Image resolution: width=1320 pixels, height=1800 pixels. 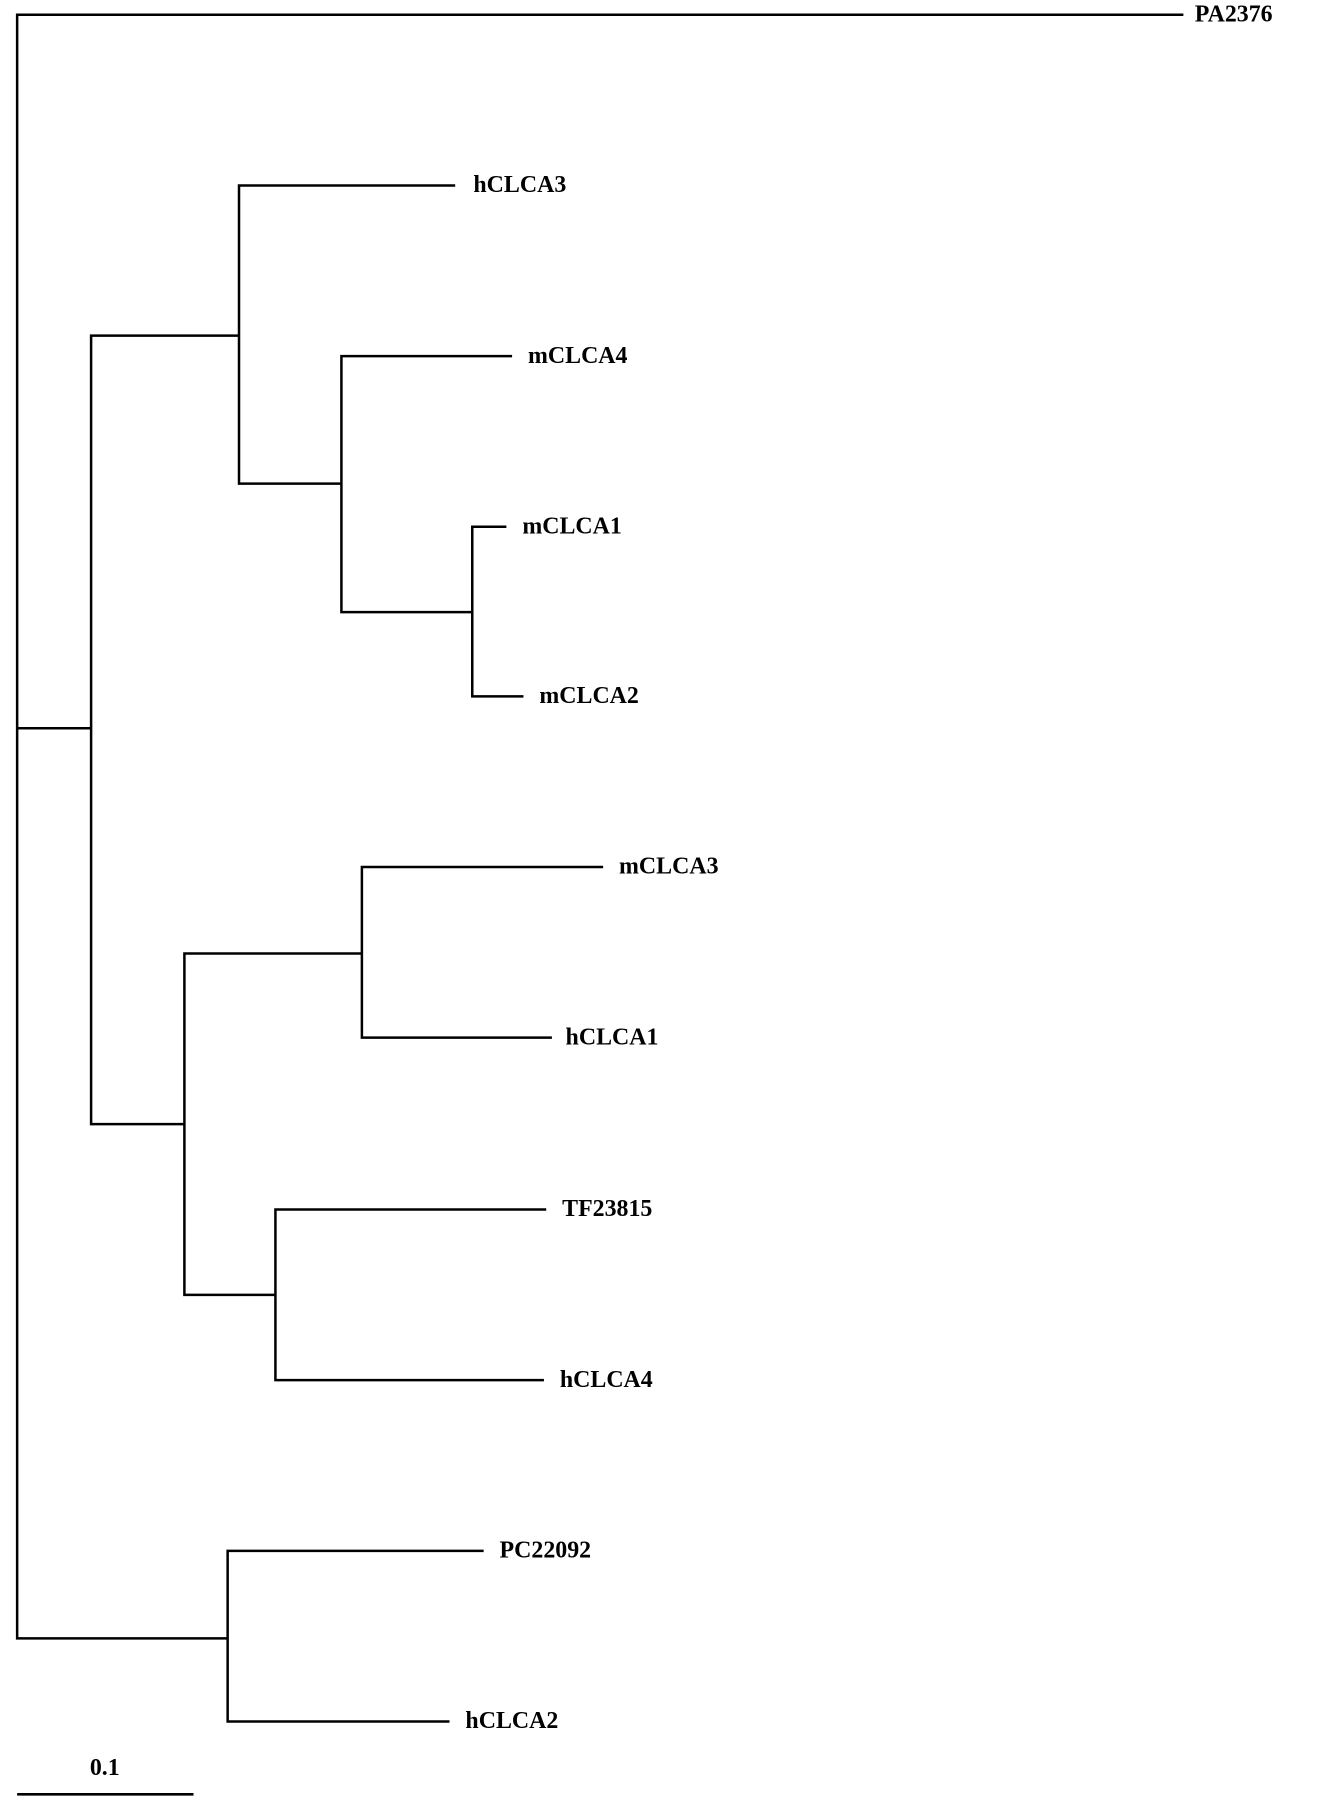 What do you see at coordinates (546, 1550) in the screenshot?
I see `leaf-label: PC22092` at bounding box center [546, 1550].